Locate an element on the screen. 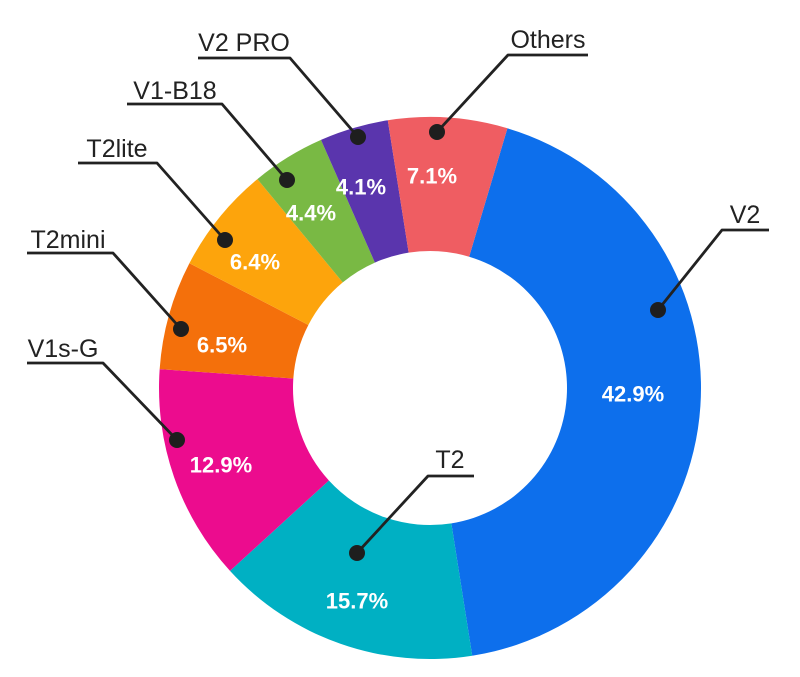 This screenshot has width=800, height=677. leader-dot-v1s-g is located at coordinates (177, 440).